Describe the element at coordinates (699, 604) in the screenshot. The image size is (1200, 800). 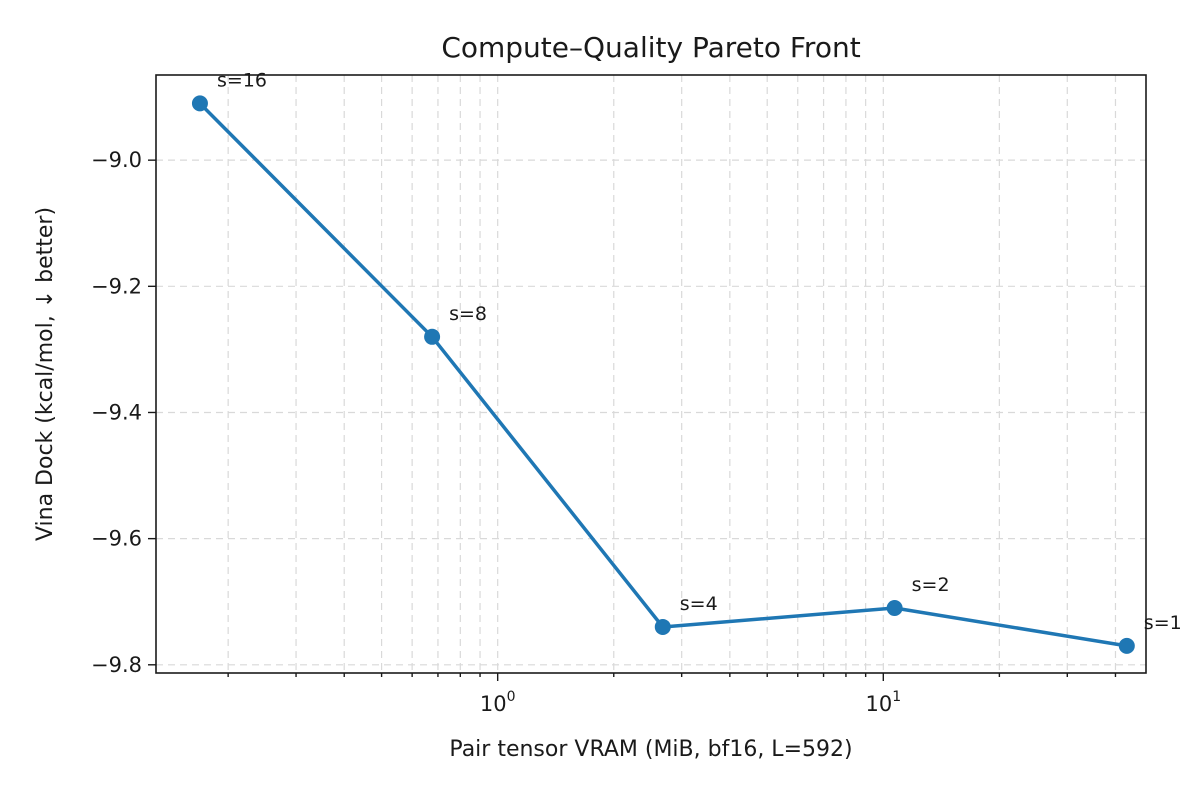
I see `point-label: s=4` at that location.